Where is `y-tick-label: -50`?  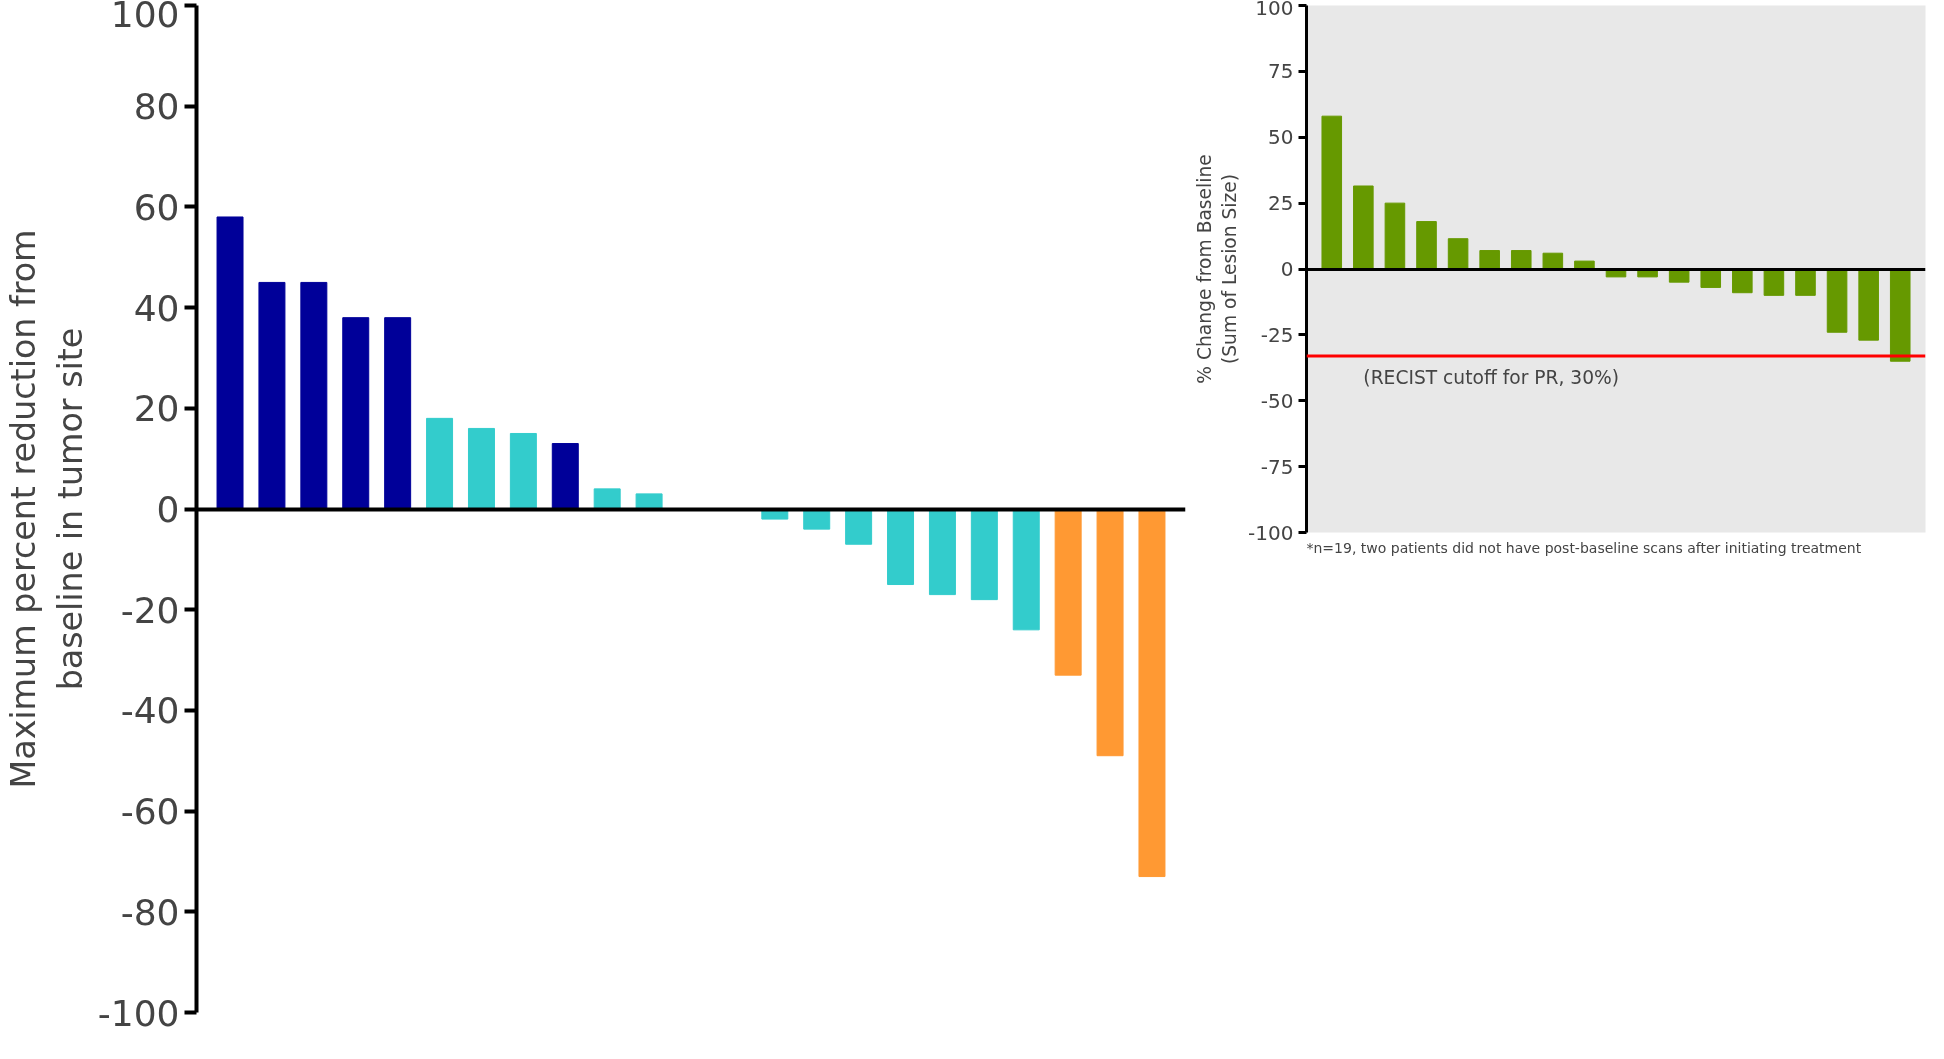 y-tick-label: -50 is located at coordinates (1277, 400).